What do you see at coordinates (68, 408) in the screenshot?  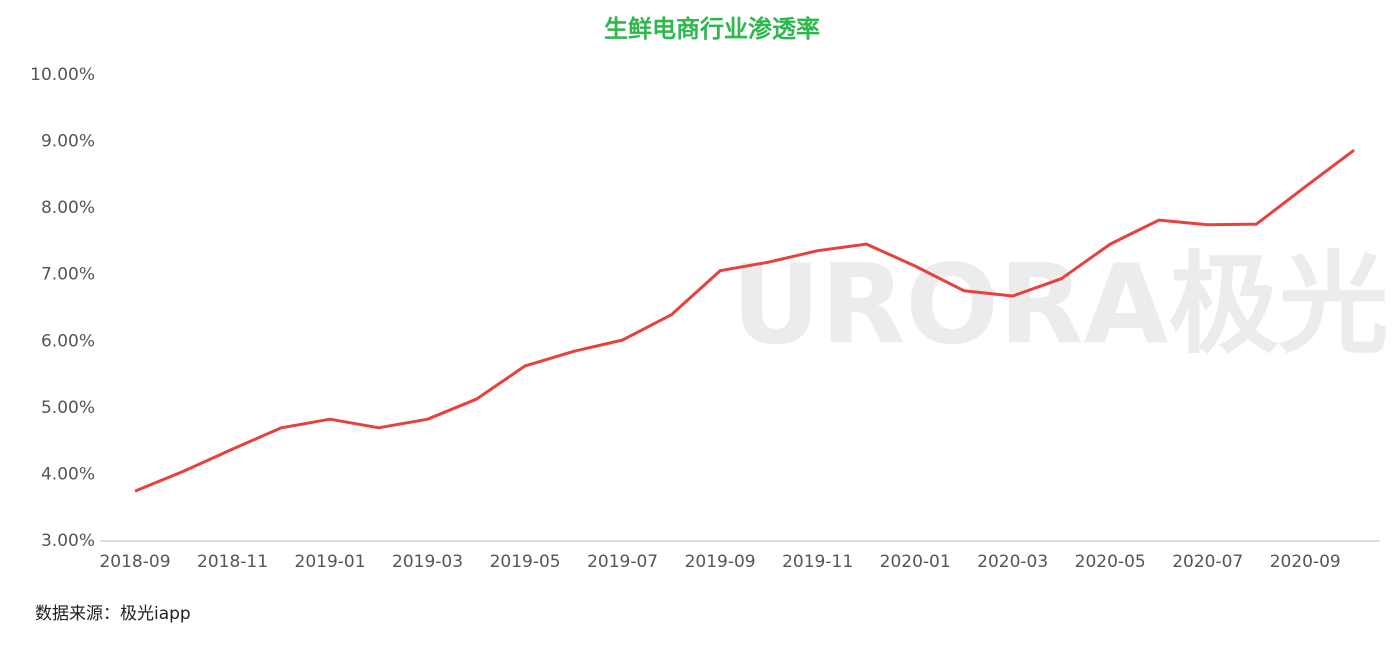 I see `y-tick-label: 5.00%` at bounding box center [68, 408].